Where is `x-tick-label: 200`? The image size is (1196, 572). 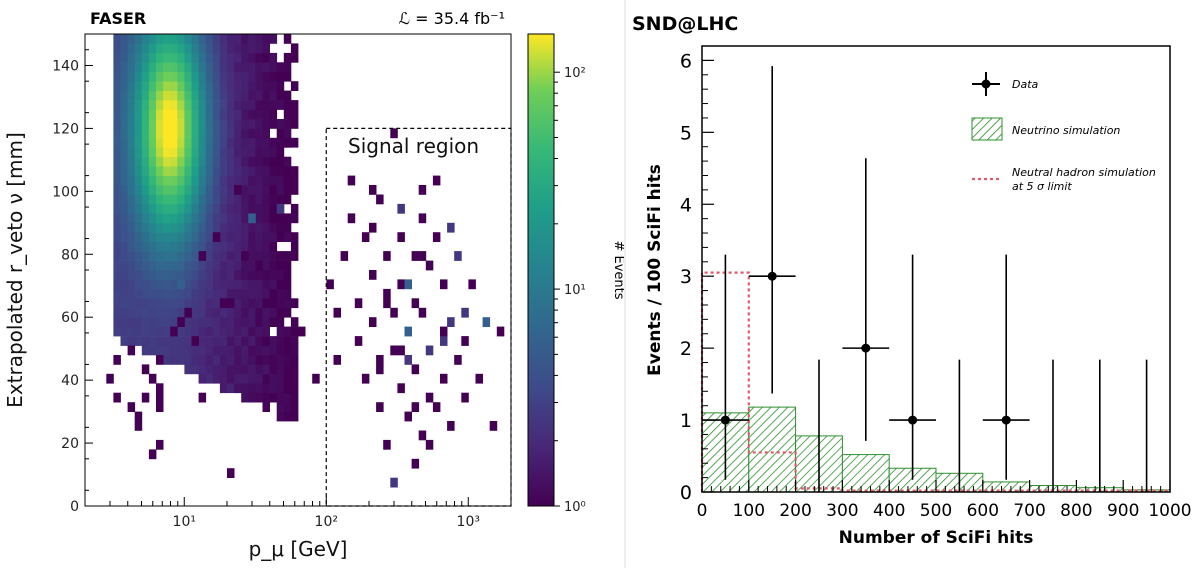
x-tick-label: 200 is located at coordinates (795, 511).